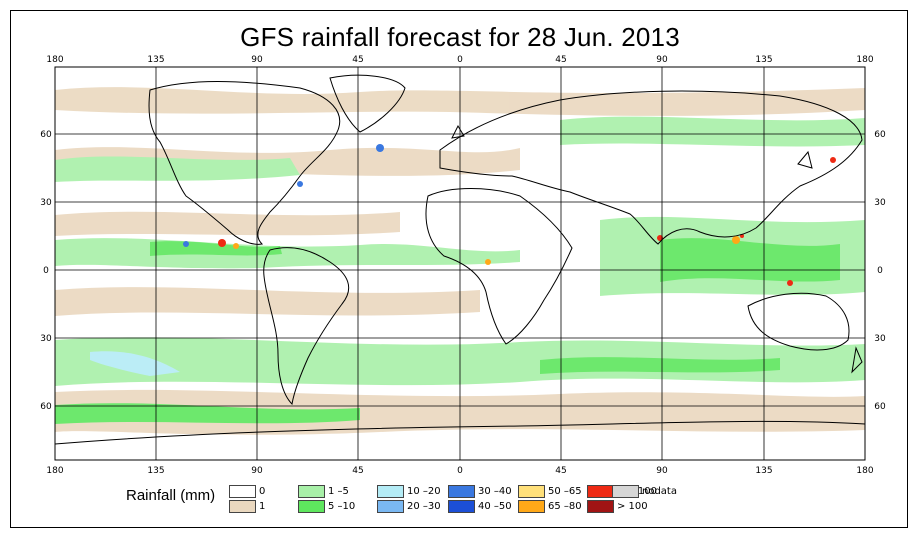  Describe the element at coordinates (458, 131) in the screenshot. I see `uk-islands` at that location.